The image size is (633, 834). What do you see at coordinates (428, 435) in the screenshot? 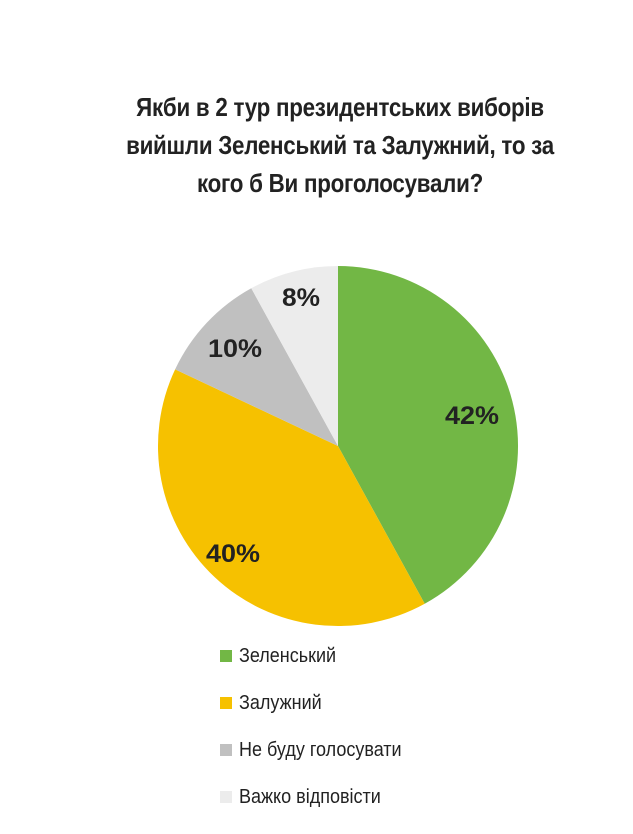
I see `pie-slice-zelensky` at bounding box center [428, 435].